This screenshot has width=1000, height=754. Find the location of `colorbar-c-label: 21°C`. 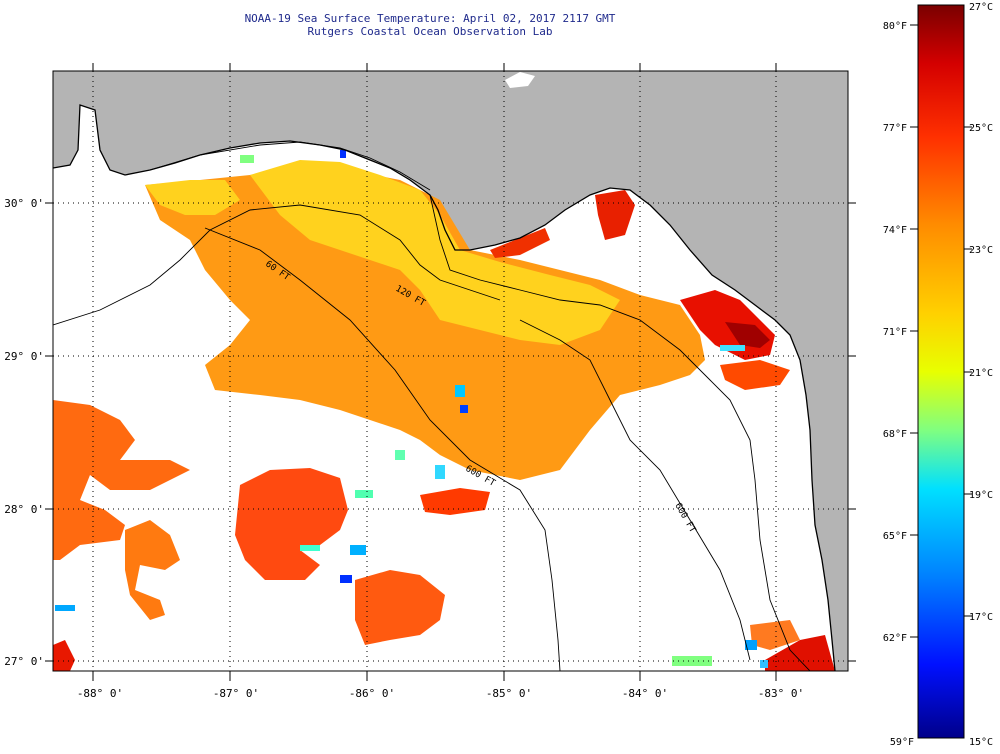

colorbar-c-label: 21°C is located at coordinates (981, 373).